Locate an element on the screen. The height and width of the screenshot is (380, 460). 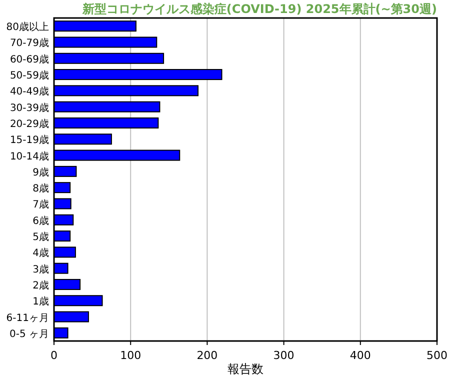
y-tick-label: 1歳 is located at coordinates (40, 302).